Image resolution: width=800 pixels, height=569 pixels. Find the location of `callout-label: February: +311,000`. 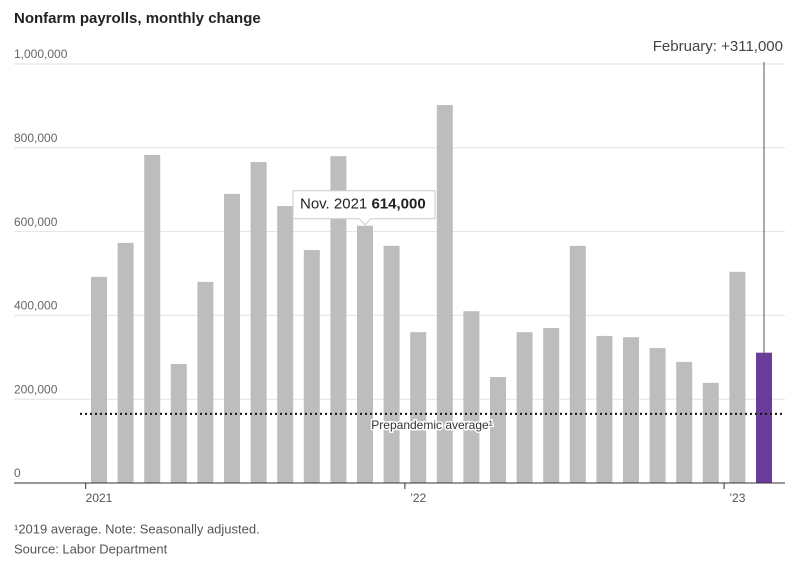

callout-label: February: +311,000 is located at coordinates (718, 46).